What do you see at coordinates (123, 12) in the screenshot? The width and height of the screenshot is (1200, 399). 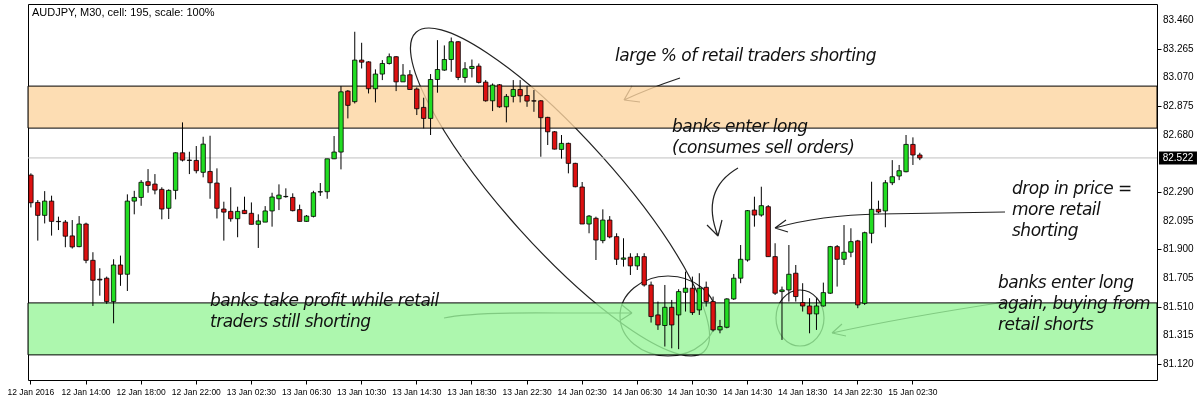 I see `chart-title: AUDJPY, M30, cell: 195, scale: 100%` at bounding box center [123, 12].